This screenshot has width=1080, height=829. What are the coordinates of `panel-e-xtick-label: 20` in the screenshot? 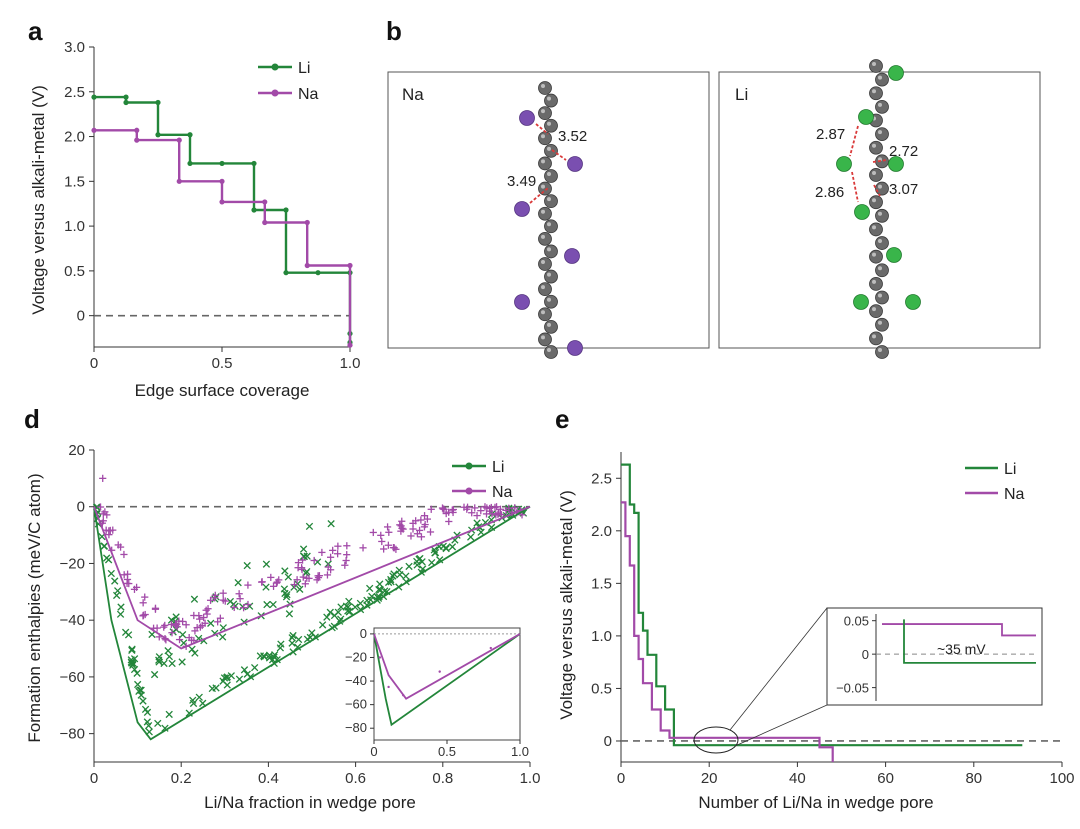 It's located at (709, 778).